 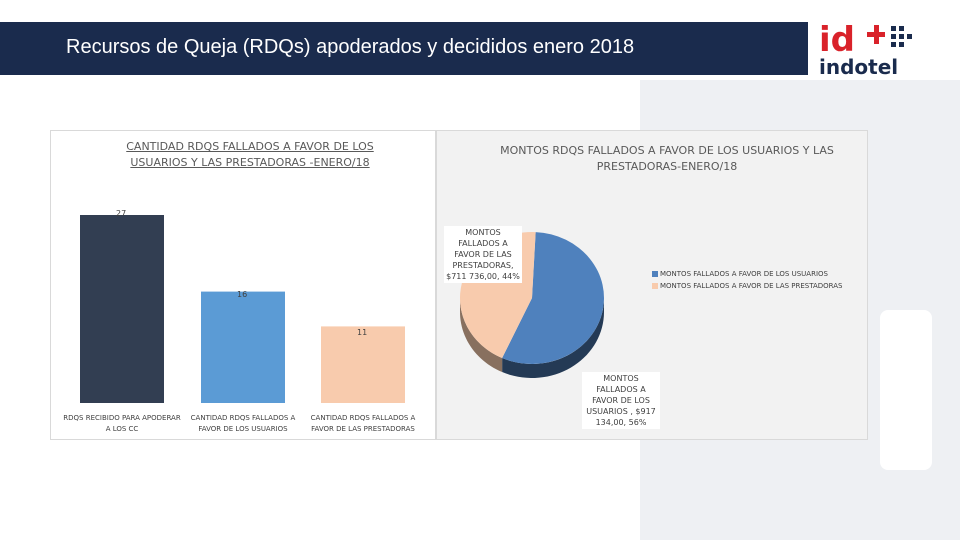 What do you see at coordinates (121, 213) in the screenshot?
I see `bar-value-label: 27` at bounding box center [121, 213].